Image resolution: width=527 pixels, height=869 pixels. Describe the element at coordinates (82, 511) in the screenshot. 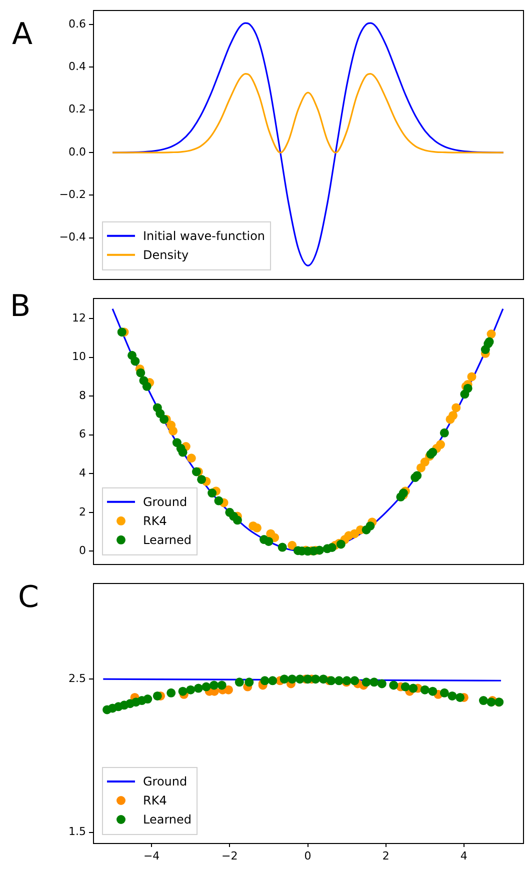

I see `y-tick-label: 2` at that location.